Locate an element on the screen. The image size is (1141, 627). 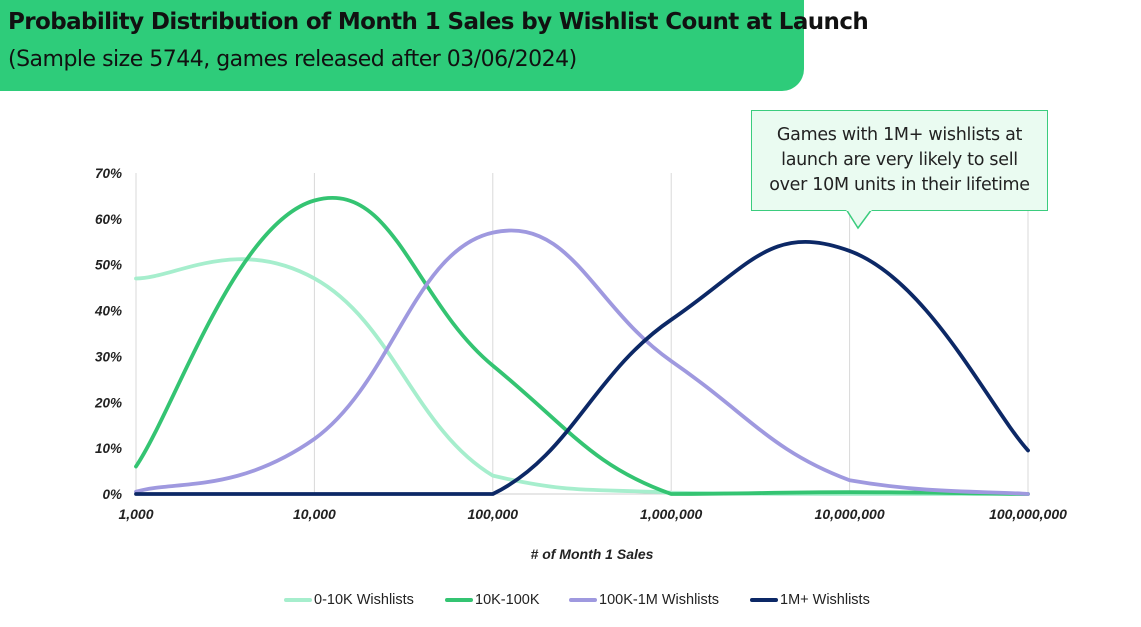
x-tick-label: 10,000 is located at coordinates (314, 514).